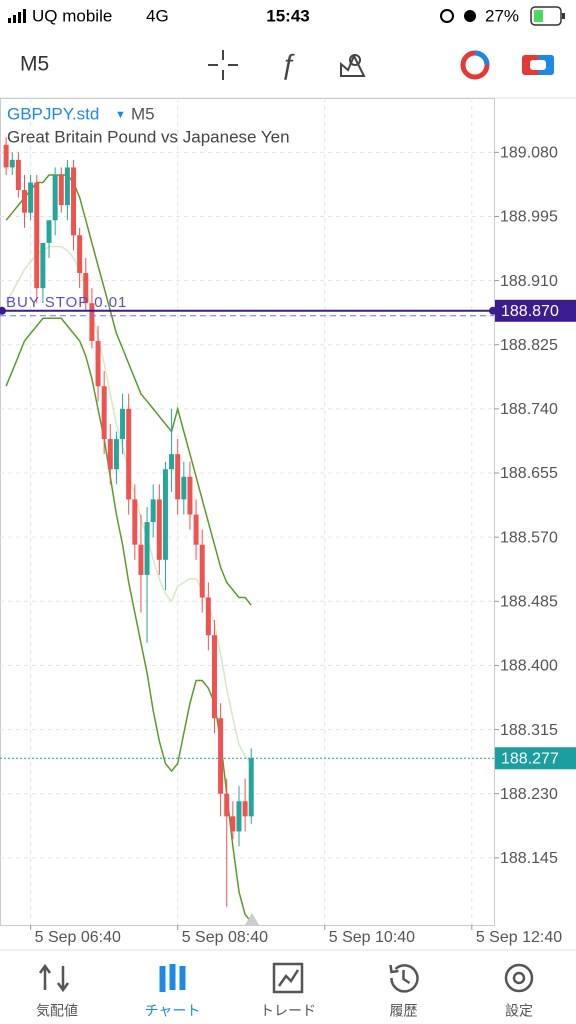 Image resolution: width=576 pixels, height=1024 pixels. I want to click on trade-button, so click(475, 65).